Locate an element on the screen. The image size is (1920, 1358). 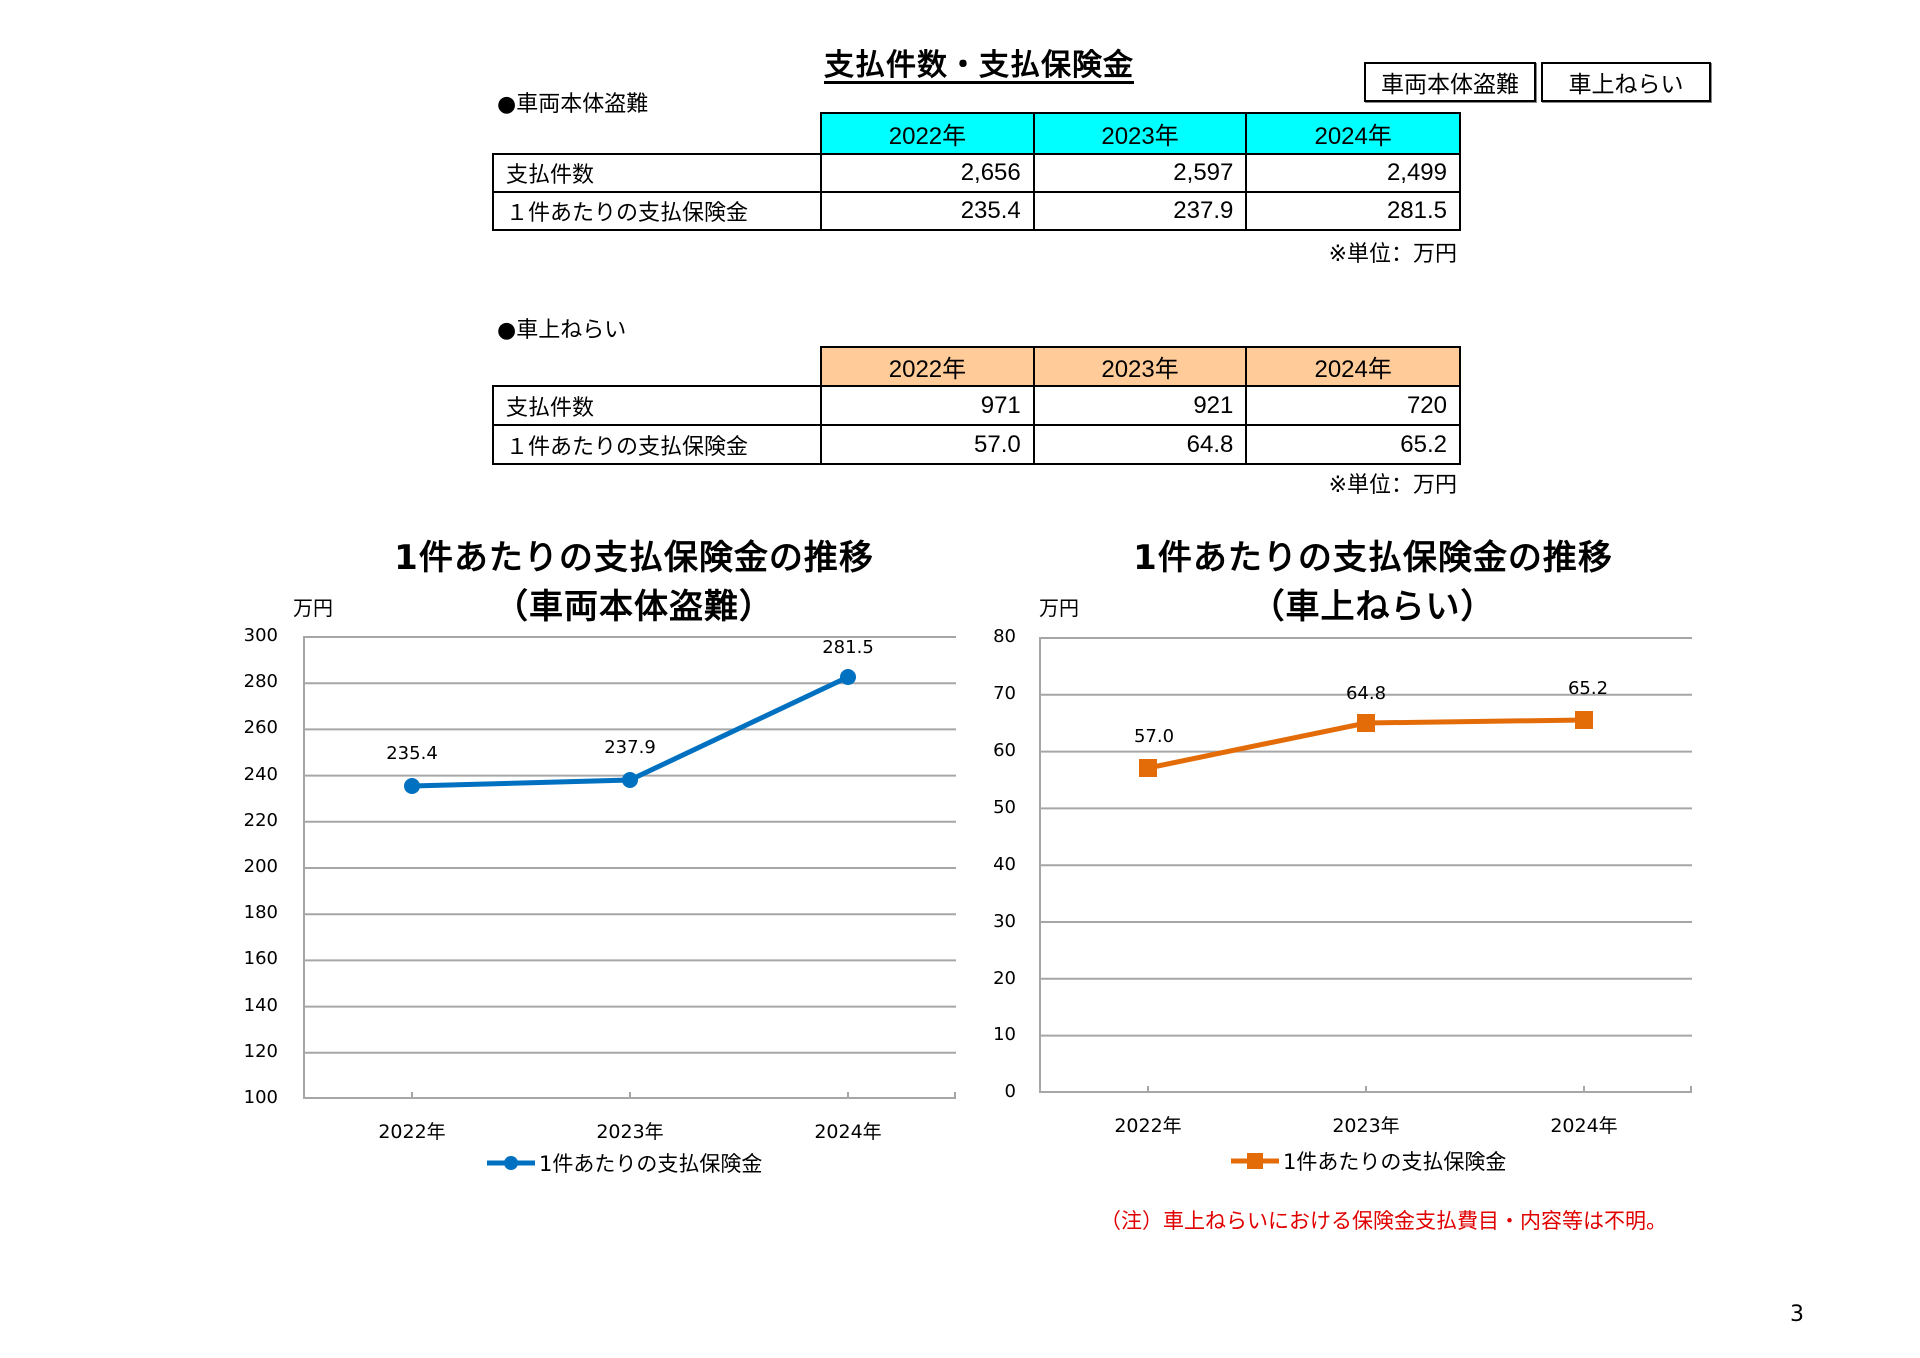
series-line is located at coordinates (630, 731).